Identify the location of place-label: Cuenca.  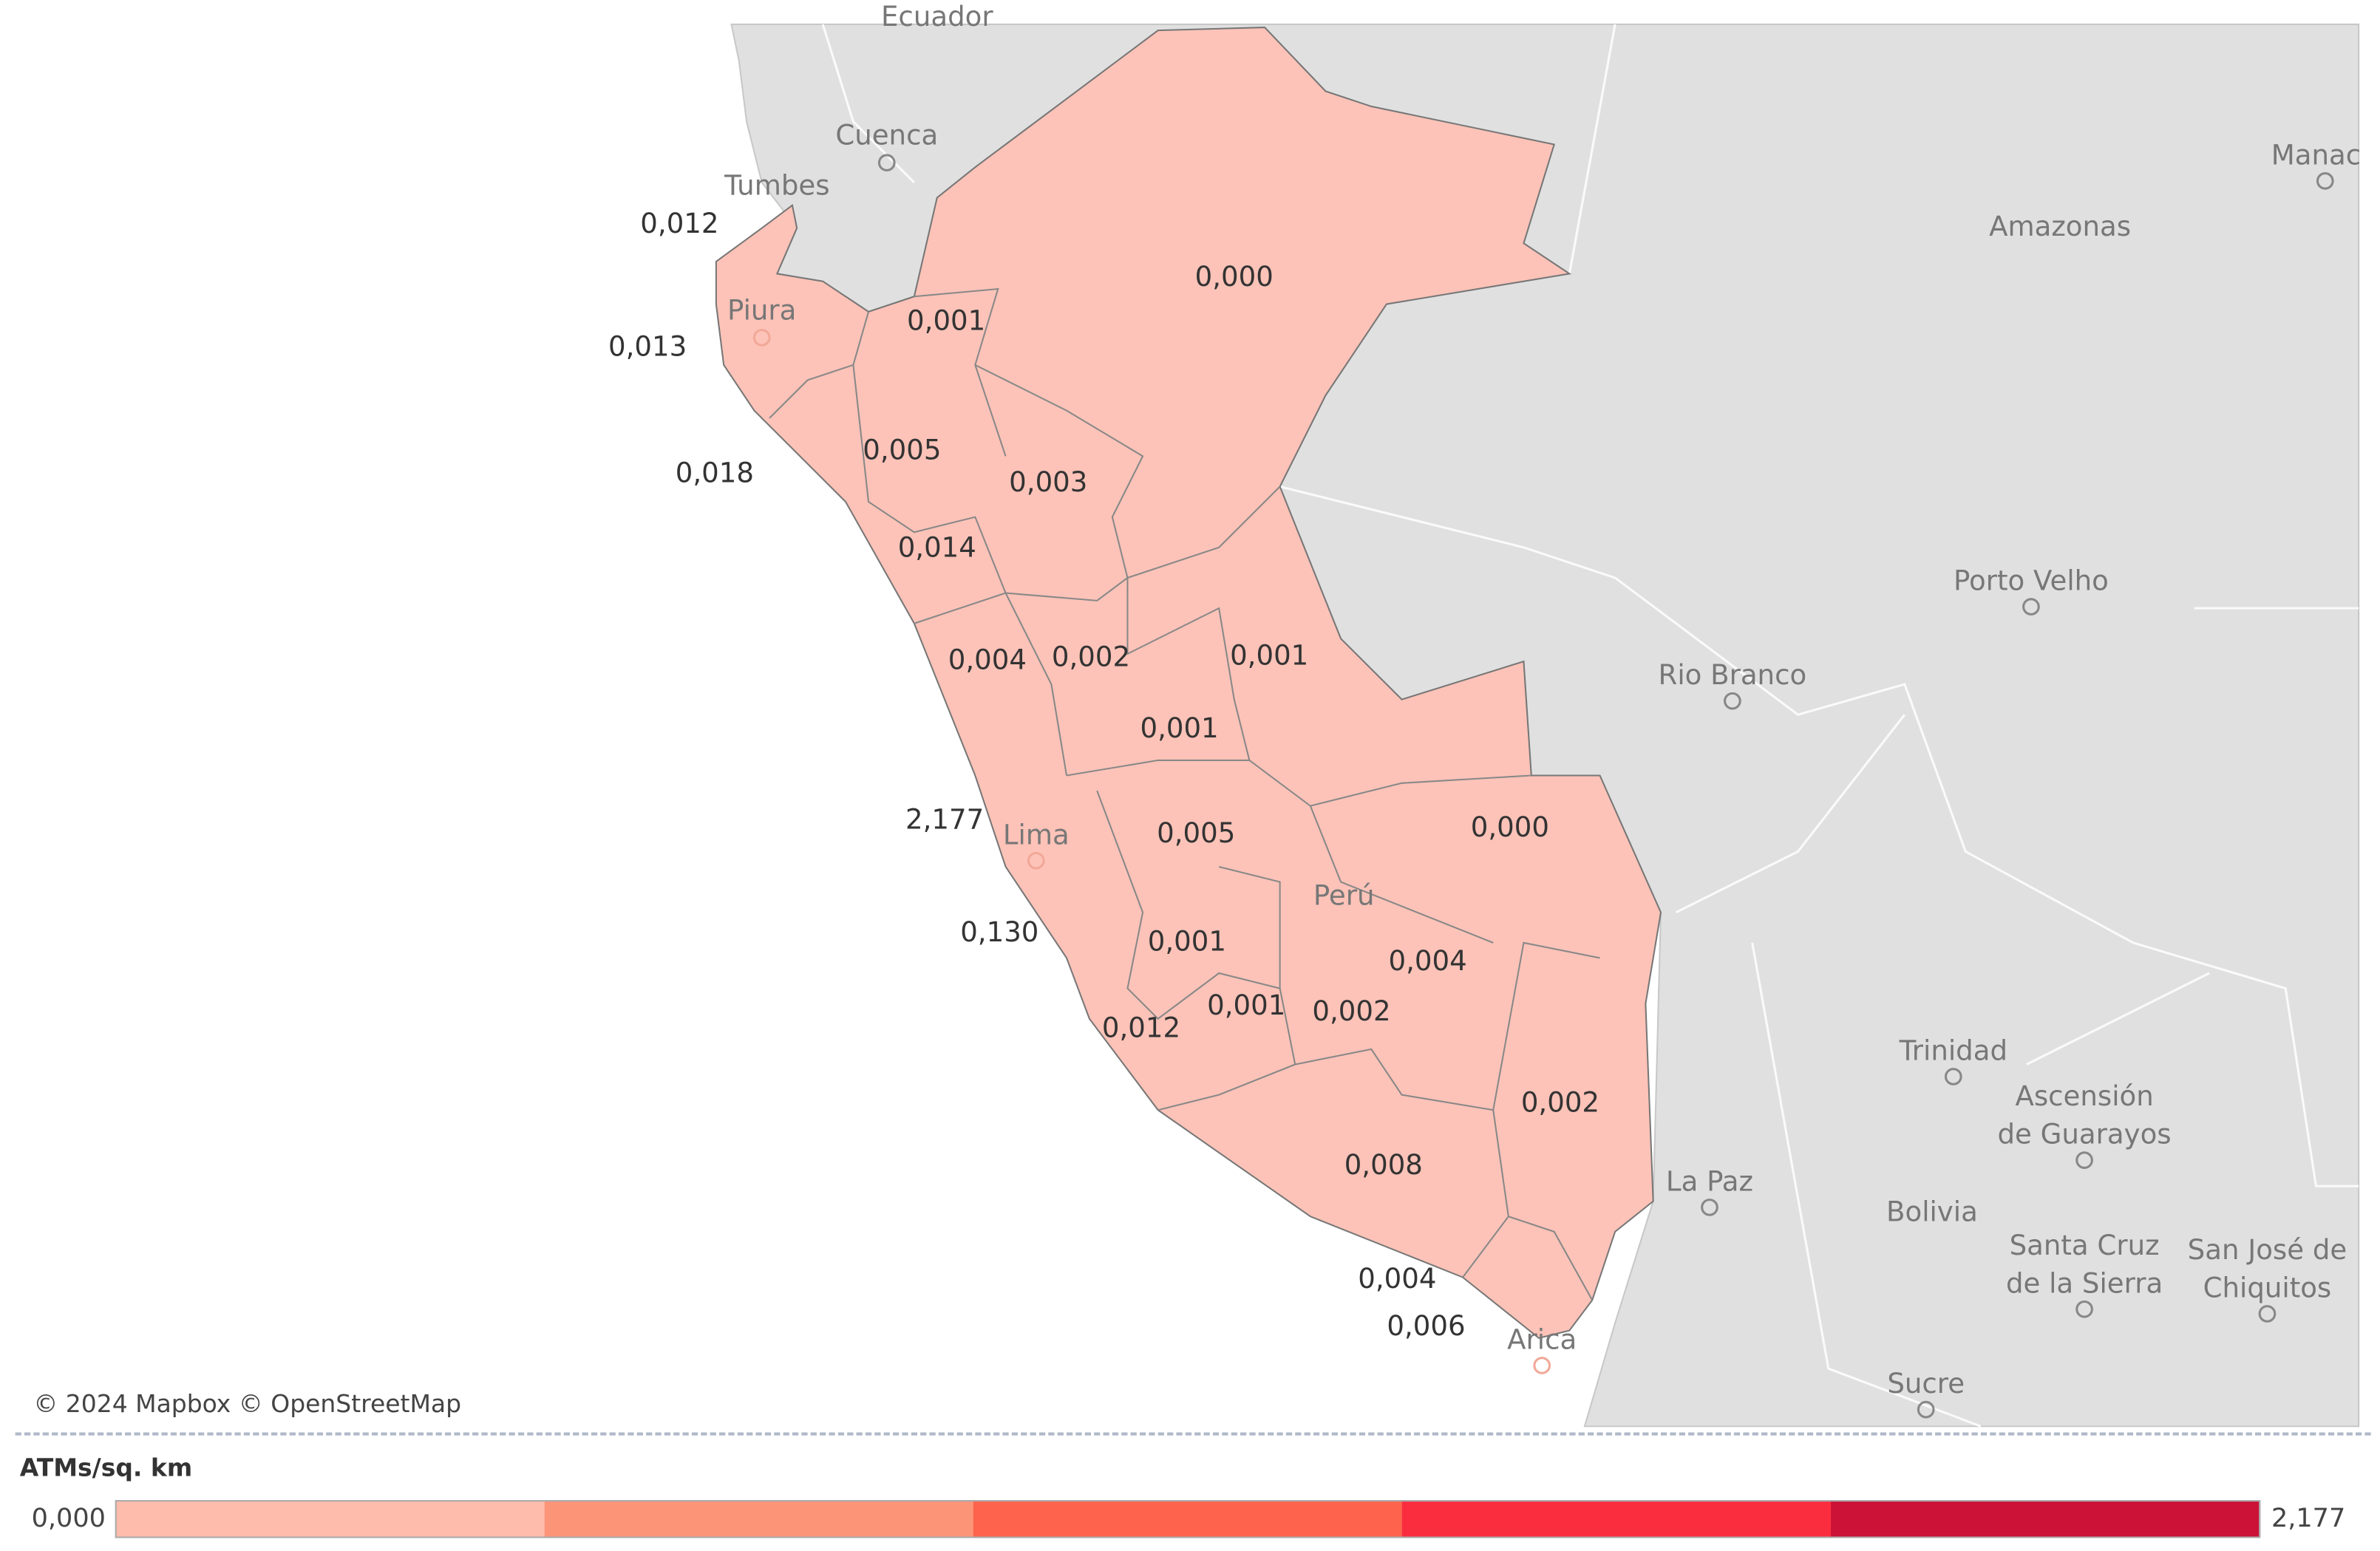
(886, 135).